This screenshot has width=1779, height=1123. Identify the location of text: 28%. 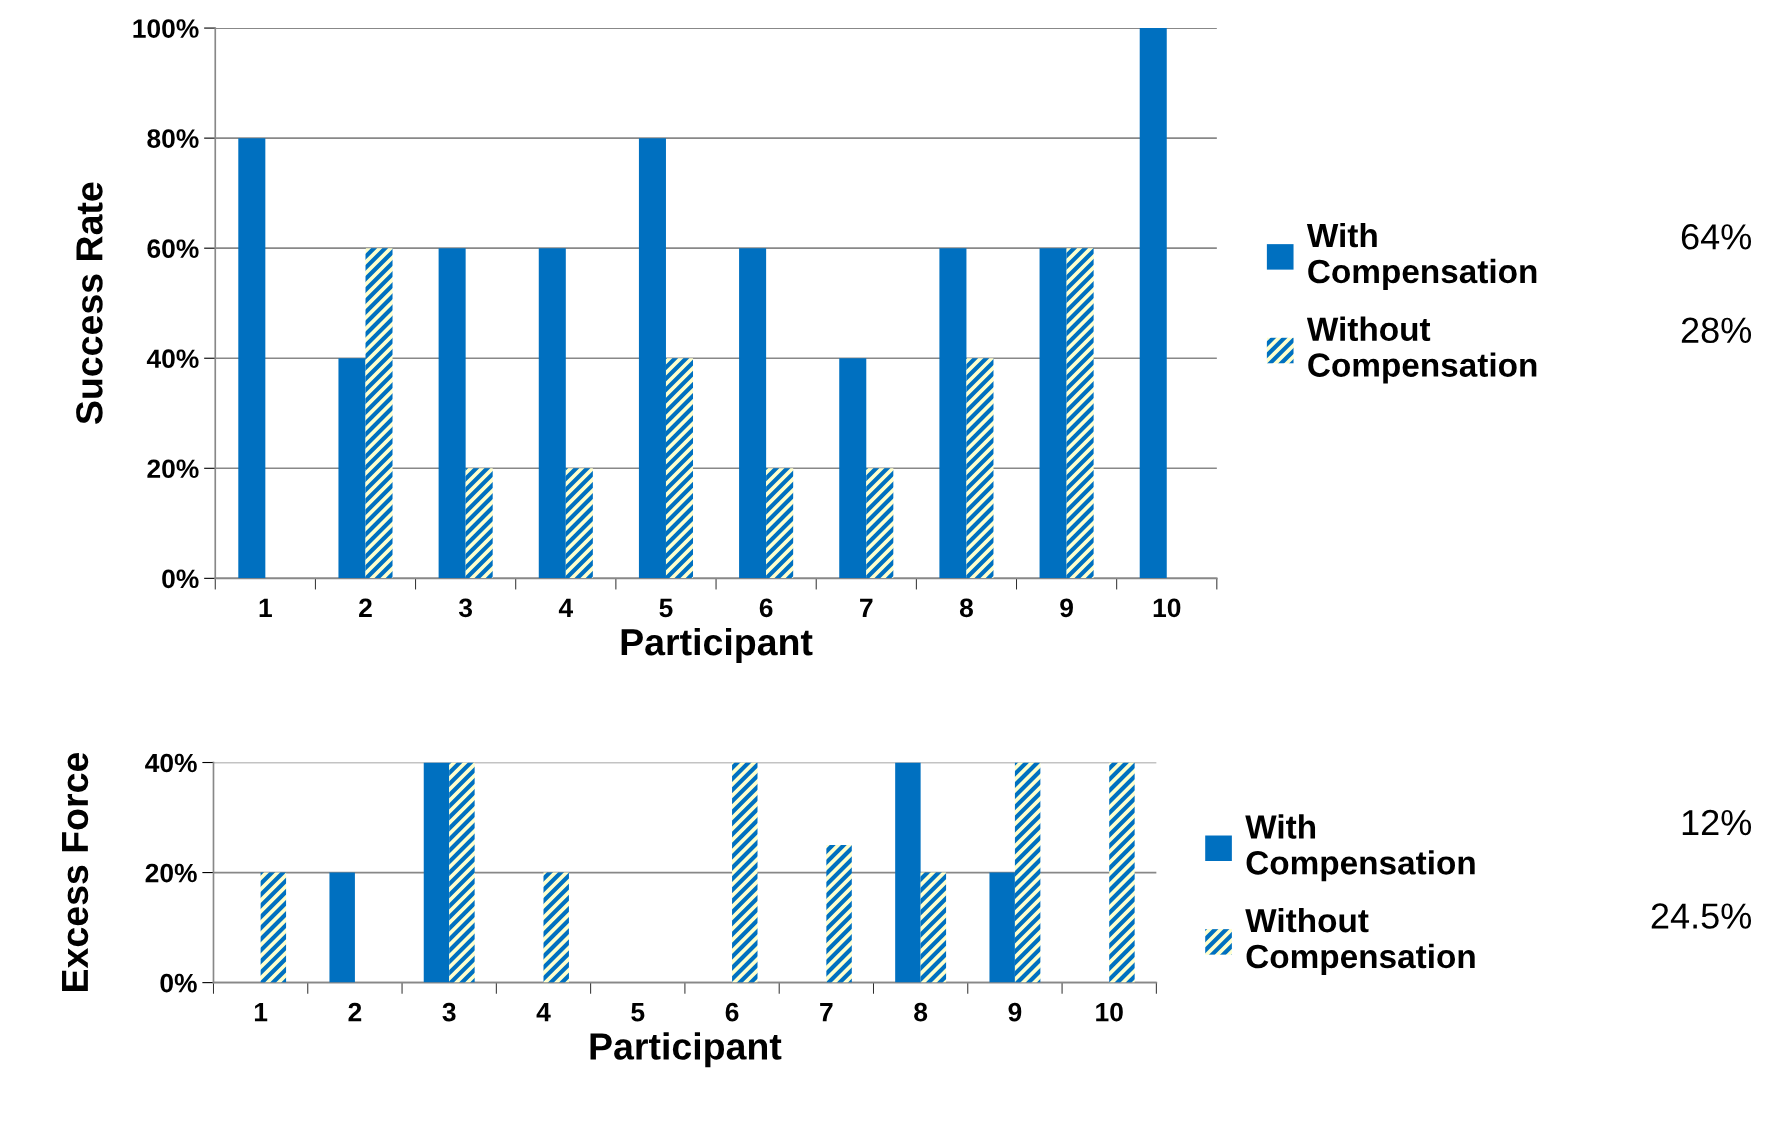
(1716, 330).